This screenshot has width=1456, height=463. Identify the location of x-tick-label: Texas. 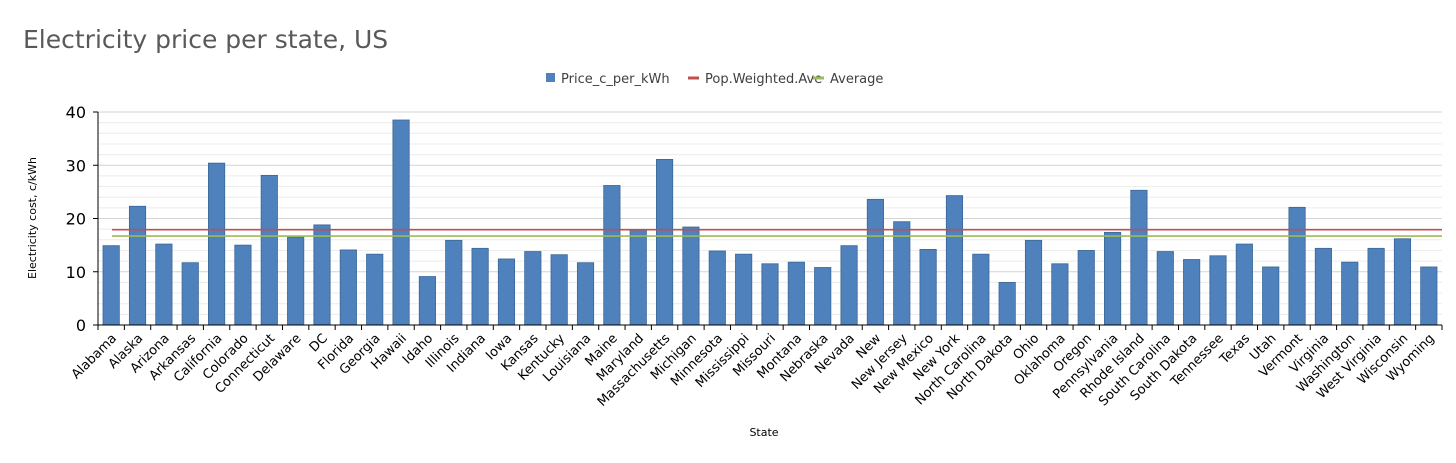
(1234, 349).